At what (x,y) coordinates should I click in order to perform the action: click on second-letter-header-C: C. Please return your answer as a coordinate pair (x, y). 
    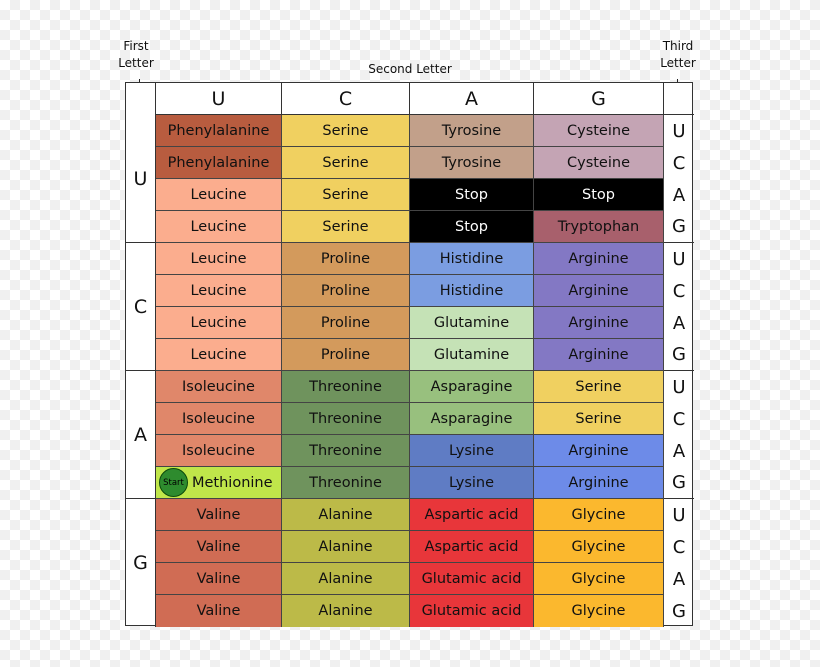
    Looking at the image, I should click on (346, 99).